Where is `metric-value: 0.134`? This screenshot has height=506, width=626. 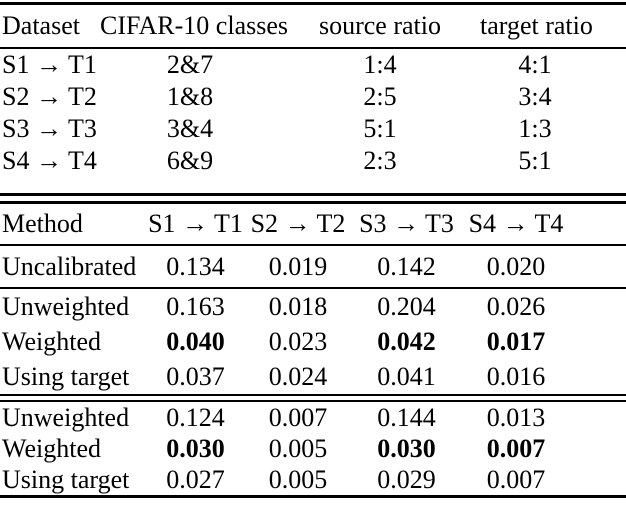
metric-value: 0.134 is located at coordinates (195, 266).